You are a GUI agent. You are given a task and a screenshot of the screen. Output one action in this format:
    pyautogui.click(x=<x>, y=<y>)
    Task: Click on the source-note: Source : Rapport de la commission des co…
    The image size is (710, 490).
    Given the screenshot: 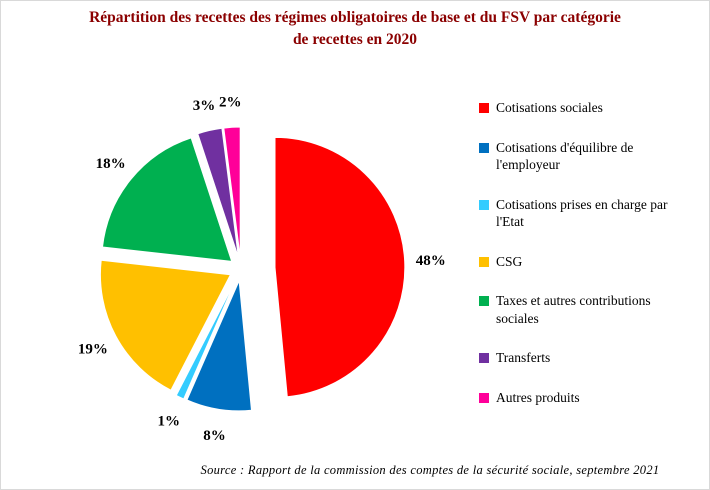 What is the action you would take?
    pyautogui.click(x=430, y=470)
    